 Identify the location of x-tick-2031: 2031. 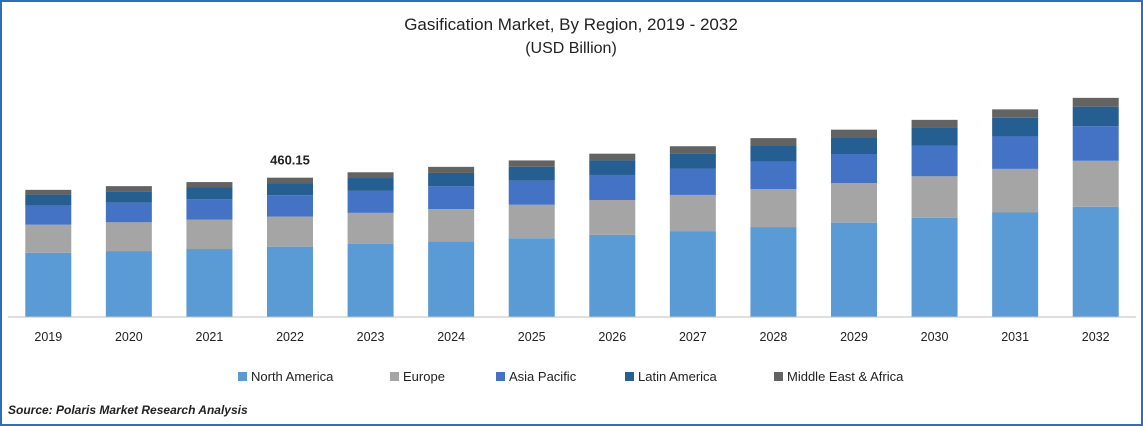
(1015, 337).